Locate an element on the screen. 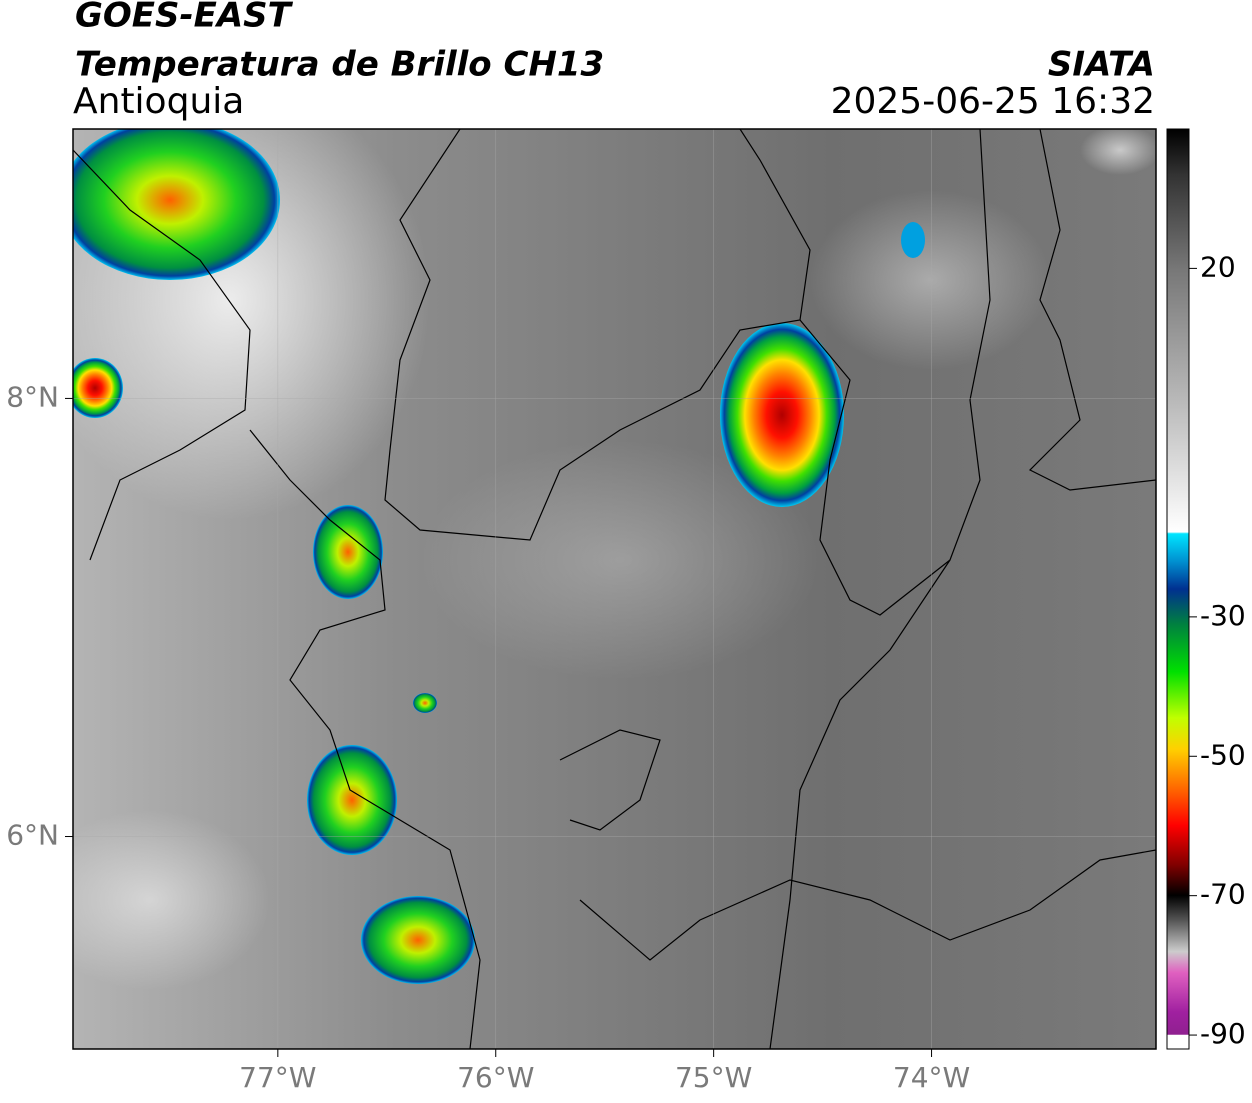  source: SIATA is located at coordinates (1101, 65).